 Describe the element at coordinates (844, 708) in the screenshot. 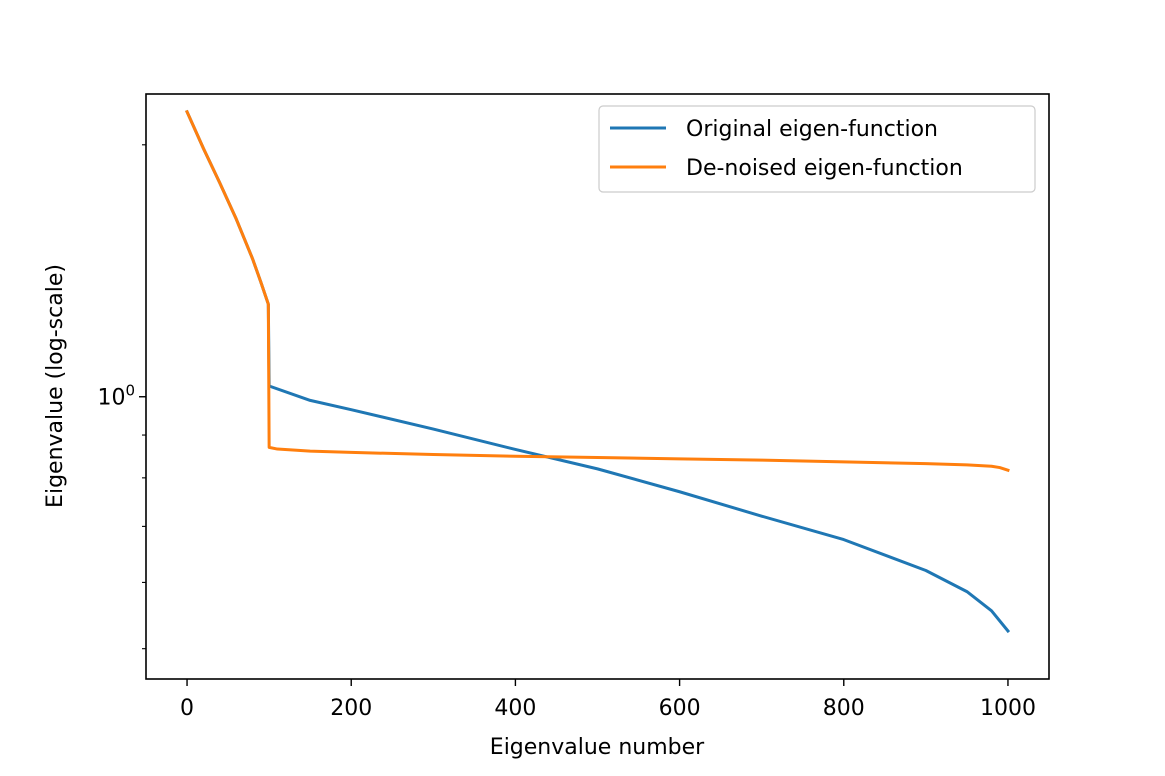

I see `x-tick-label: 800` at that location.